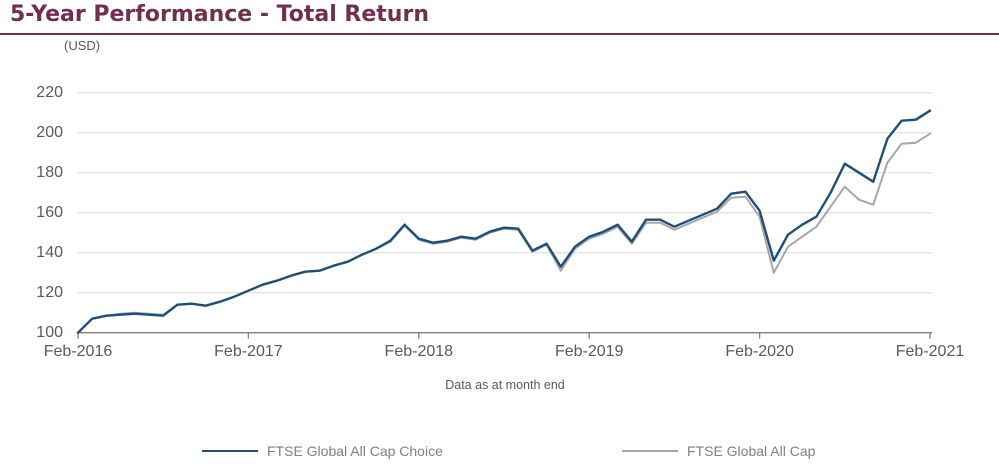 This screenshot has width=999, height=468. What do you see at coordinates (650, 451) in the screenshot?
I see `line-swatch-allcap-icon` at bounding box center [650, 451].